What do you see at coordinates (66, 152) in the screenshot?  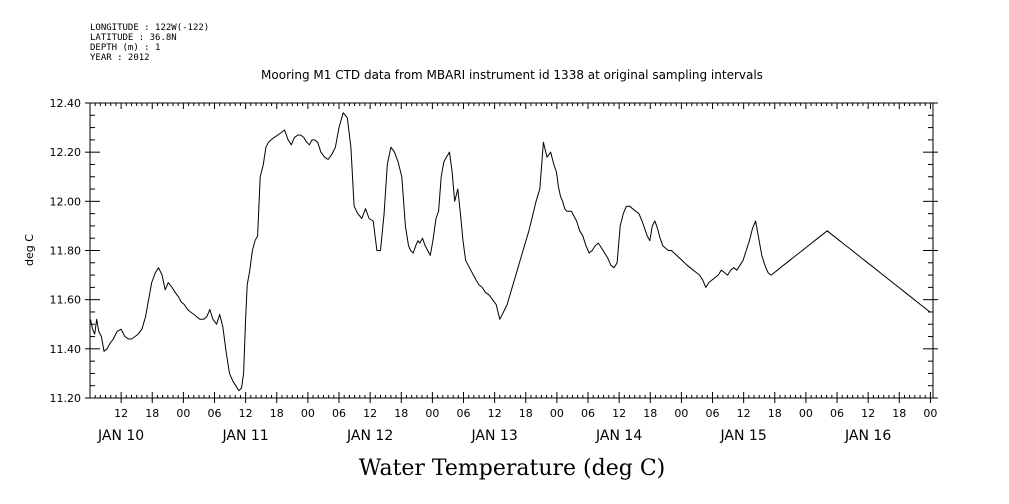 I see `y-tick-label: 12.20` at bounding box center [66, 152].